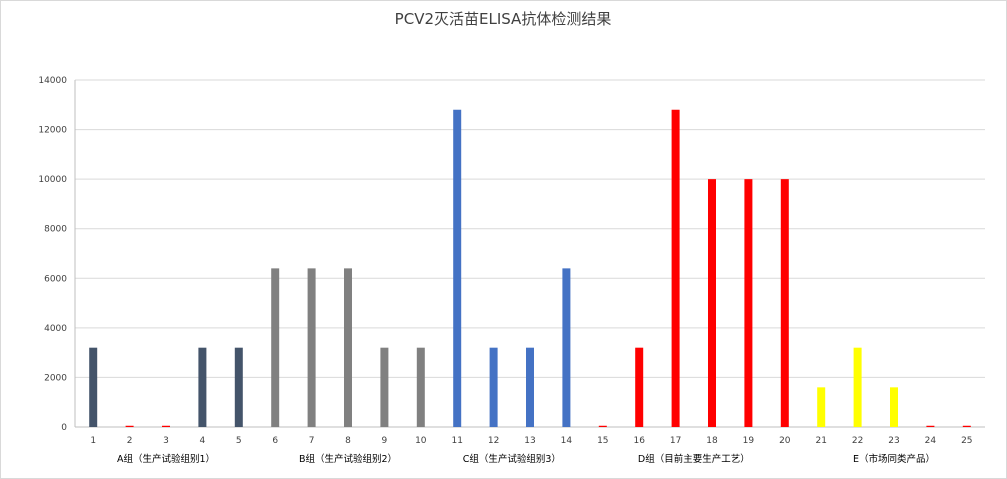 This screenshot has width=1007, height=479. Describe the element at coordinates (456, 441) in the screenshot. I see `x-tick-label: 11` at that location.